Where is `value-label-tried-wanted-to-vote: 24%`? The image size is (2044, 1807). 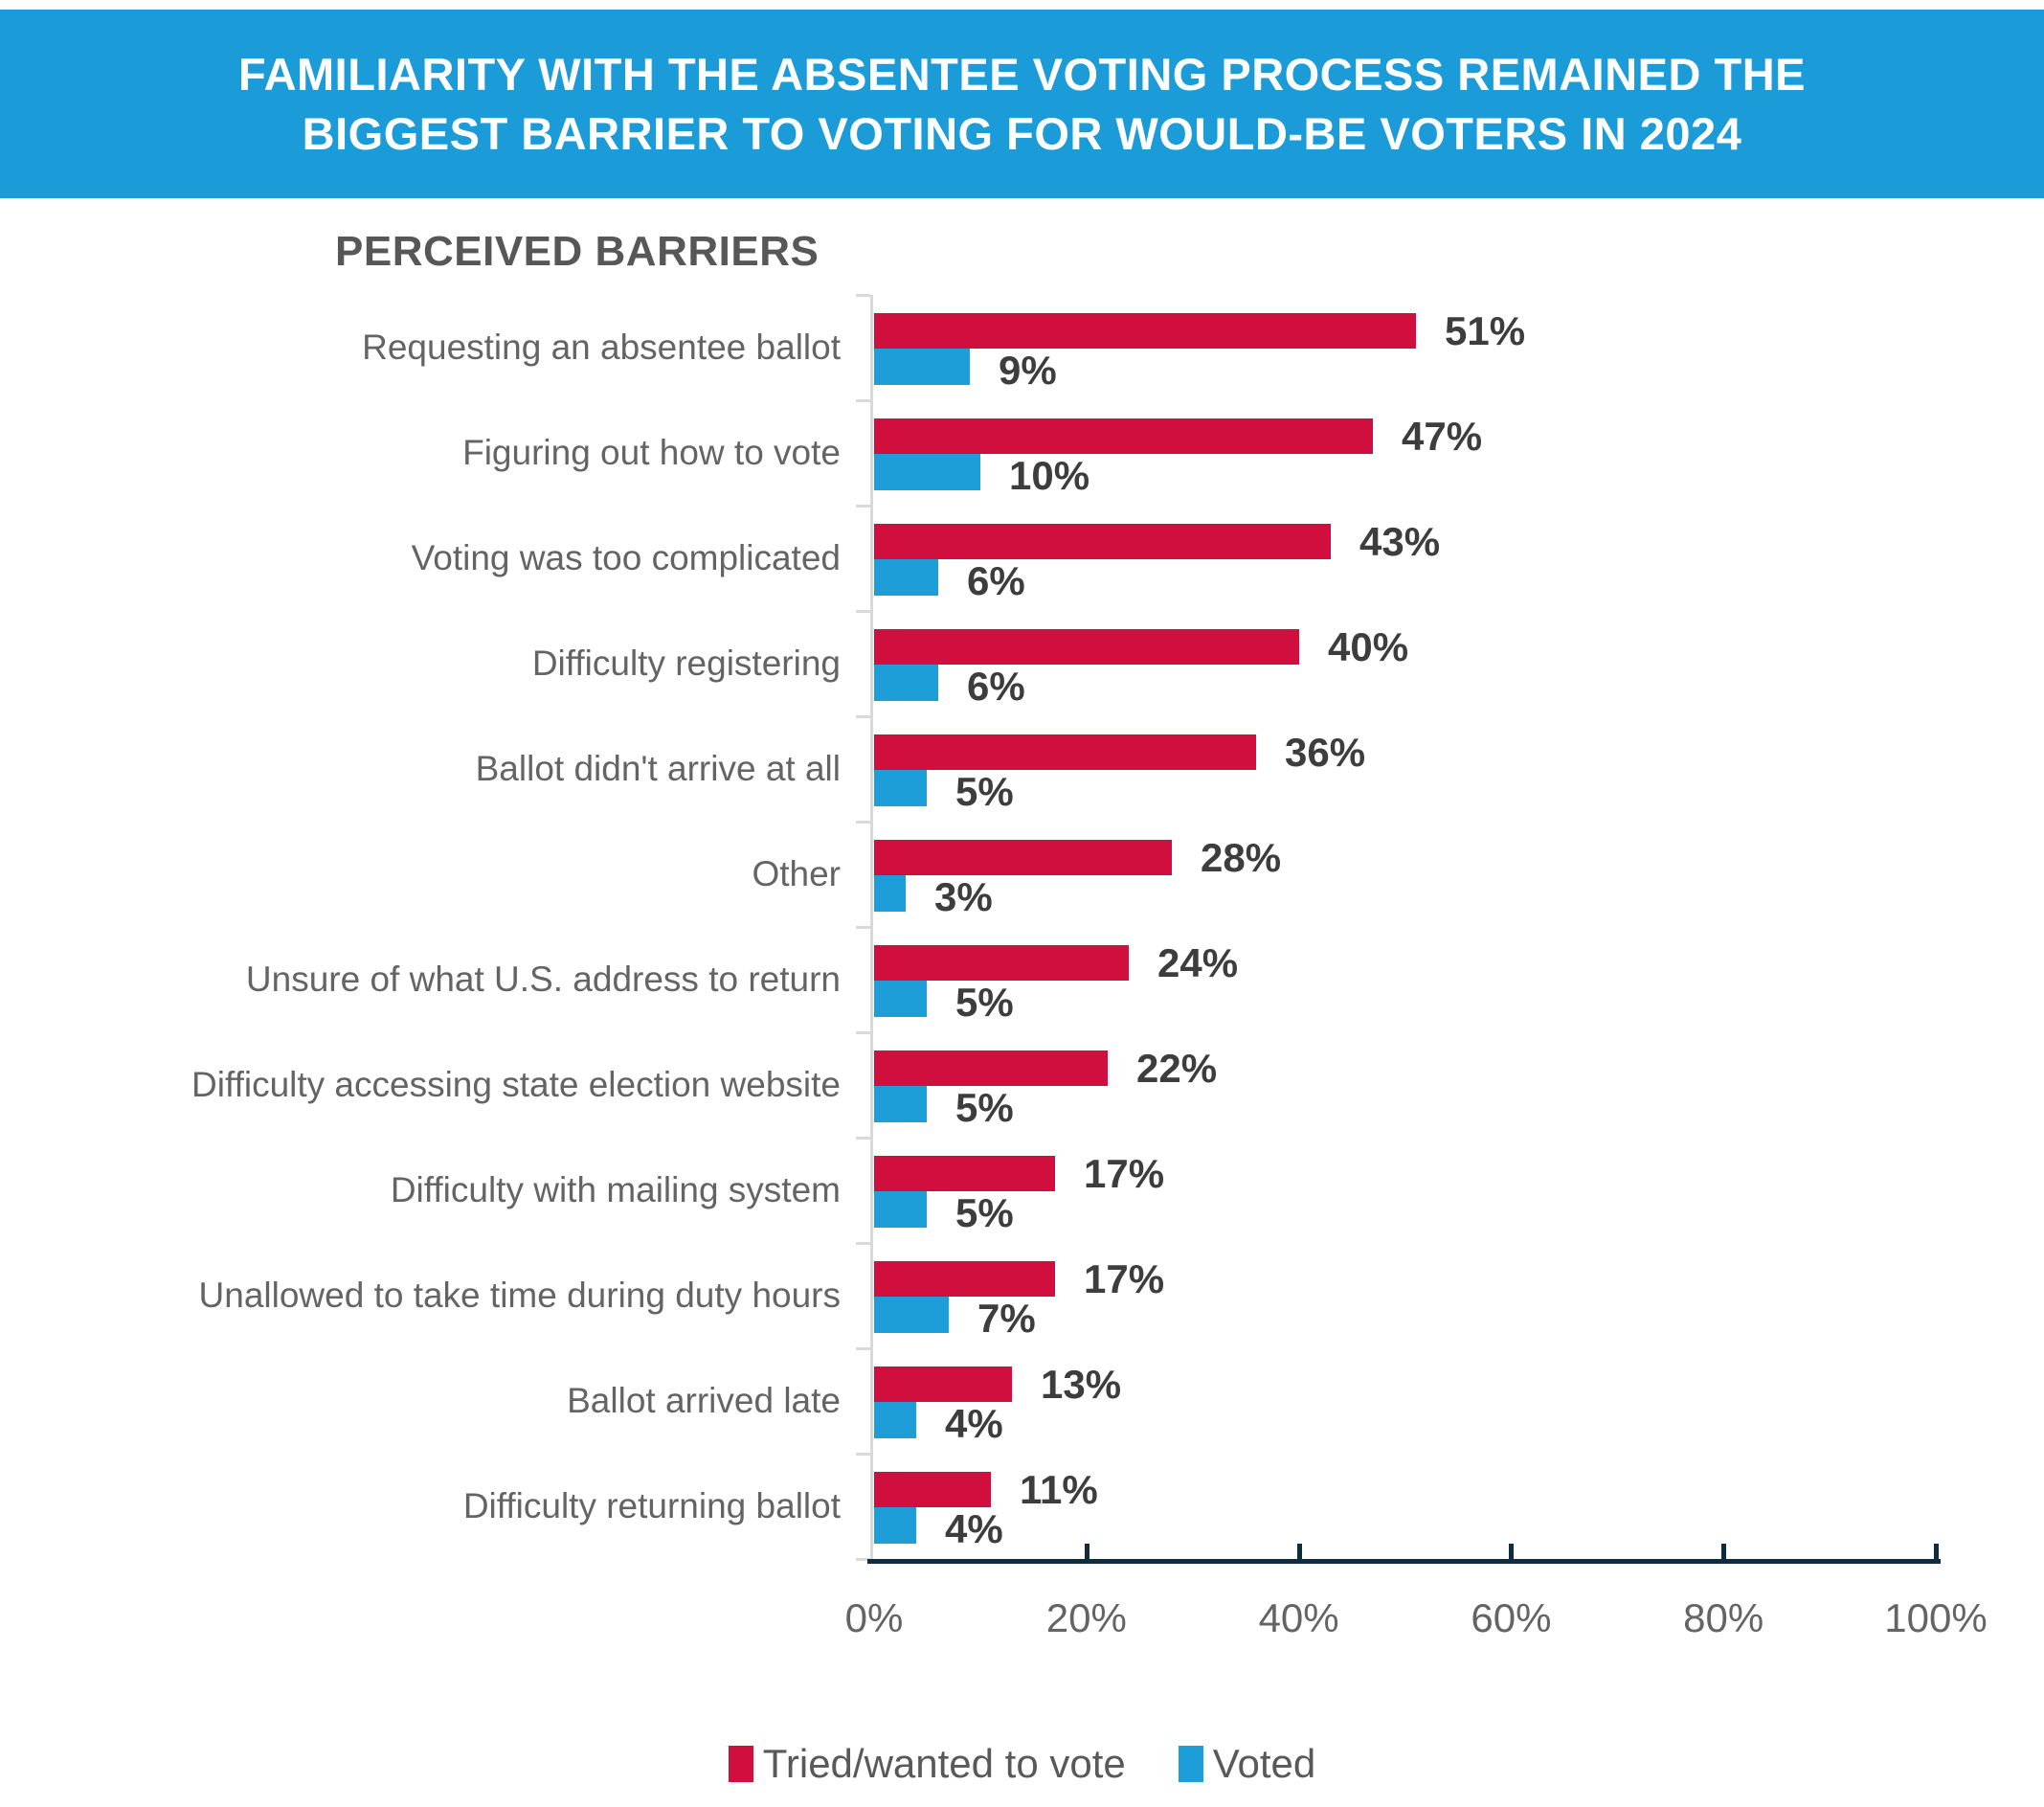 value-label-tried-wanted-to-vote: 24% is located at coordinates (1198, 962).